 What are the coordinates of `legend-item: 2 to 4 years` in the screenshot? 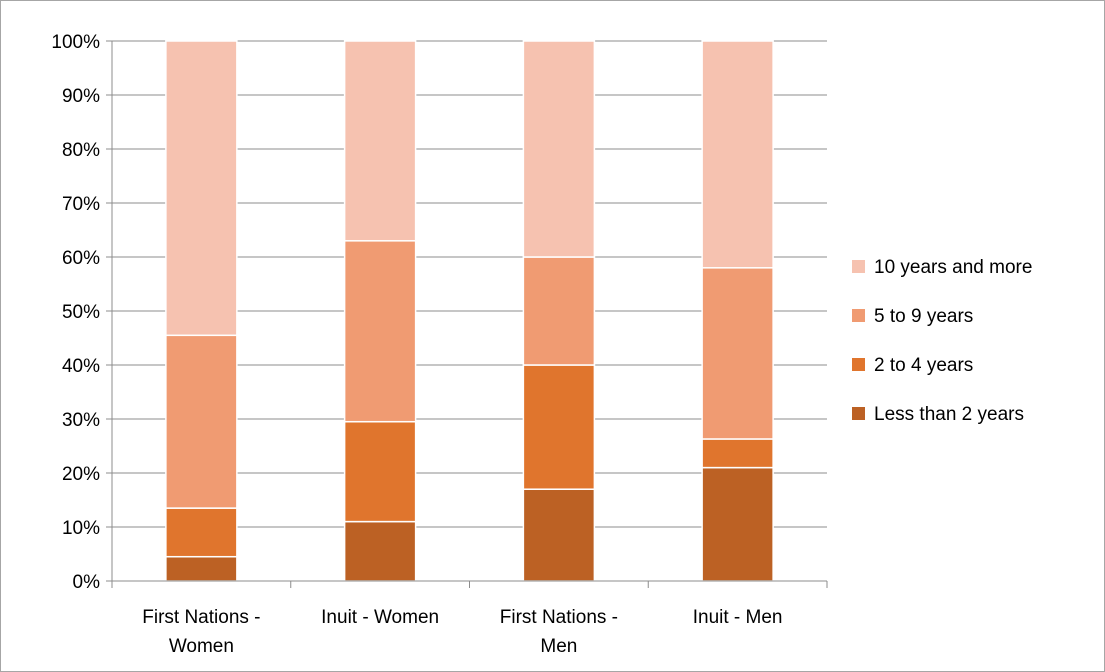 It's located at (912, 365).